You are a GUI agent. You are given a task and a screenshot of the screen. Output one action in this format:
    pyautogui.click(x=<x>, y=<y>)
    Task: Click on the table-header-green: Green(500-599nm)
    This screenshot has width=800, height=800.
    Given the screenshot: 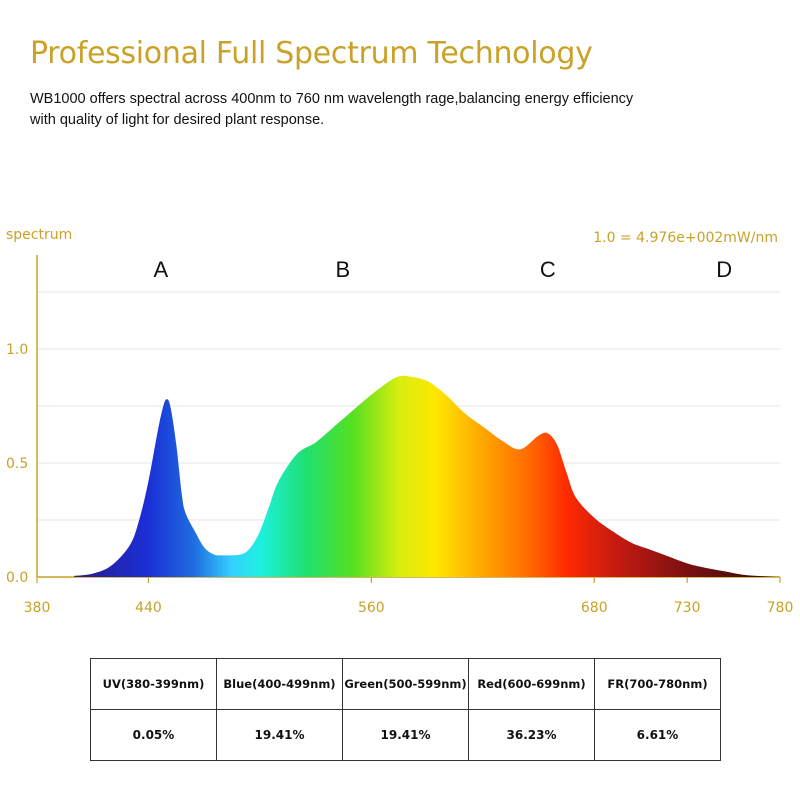 What is the action you would take?
    pyautogui.click(x=405, y=684)
    